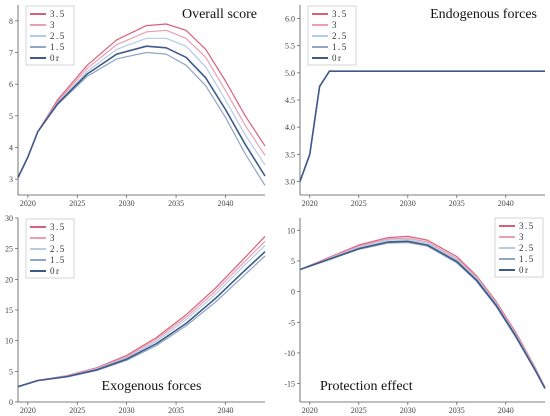 The height and width of the screenshot is (416, 550). Describe the element at coordinates (9, 249) in the screenshot. I see `y-tick-label: 25` at that location.